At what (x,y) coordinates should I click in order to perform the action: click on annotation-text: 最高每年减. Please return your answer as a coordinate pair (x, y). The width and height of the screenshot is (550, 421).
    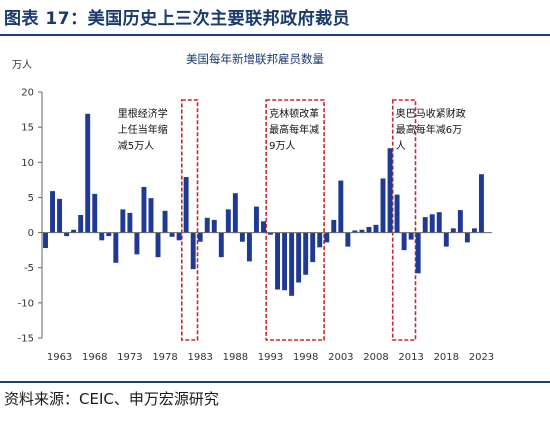
    Looking at the image, I should click on (294, 129).